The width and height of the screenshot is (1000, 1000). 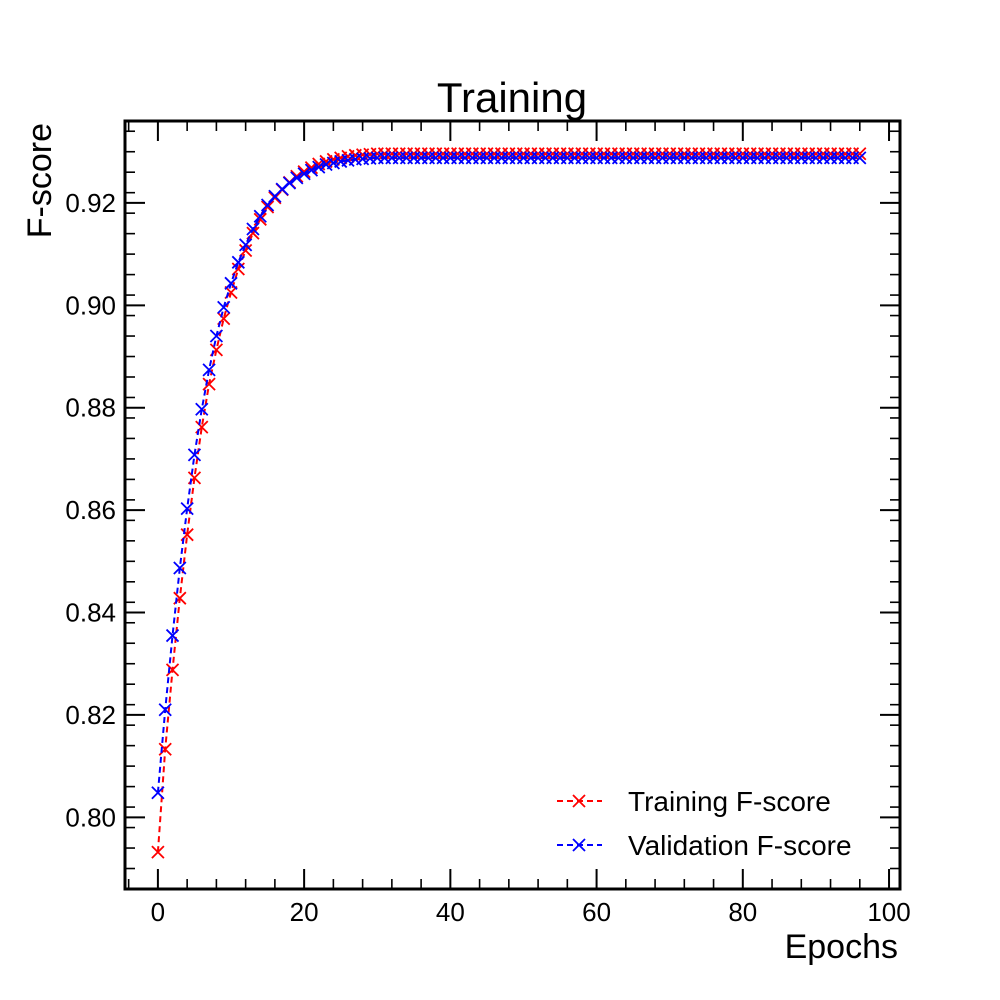 What do you see at coordinates (512, 97) in the screenshot?
I see `chart-title: Training` at bounding box center [512, 97].